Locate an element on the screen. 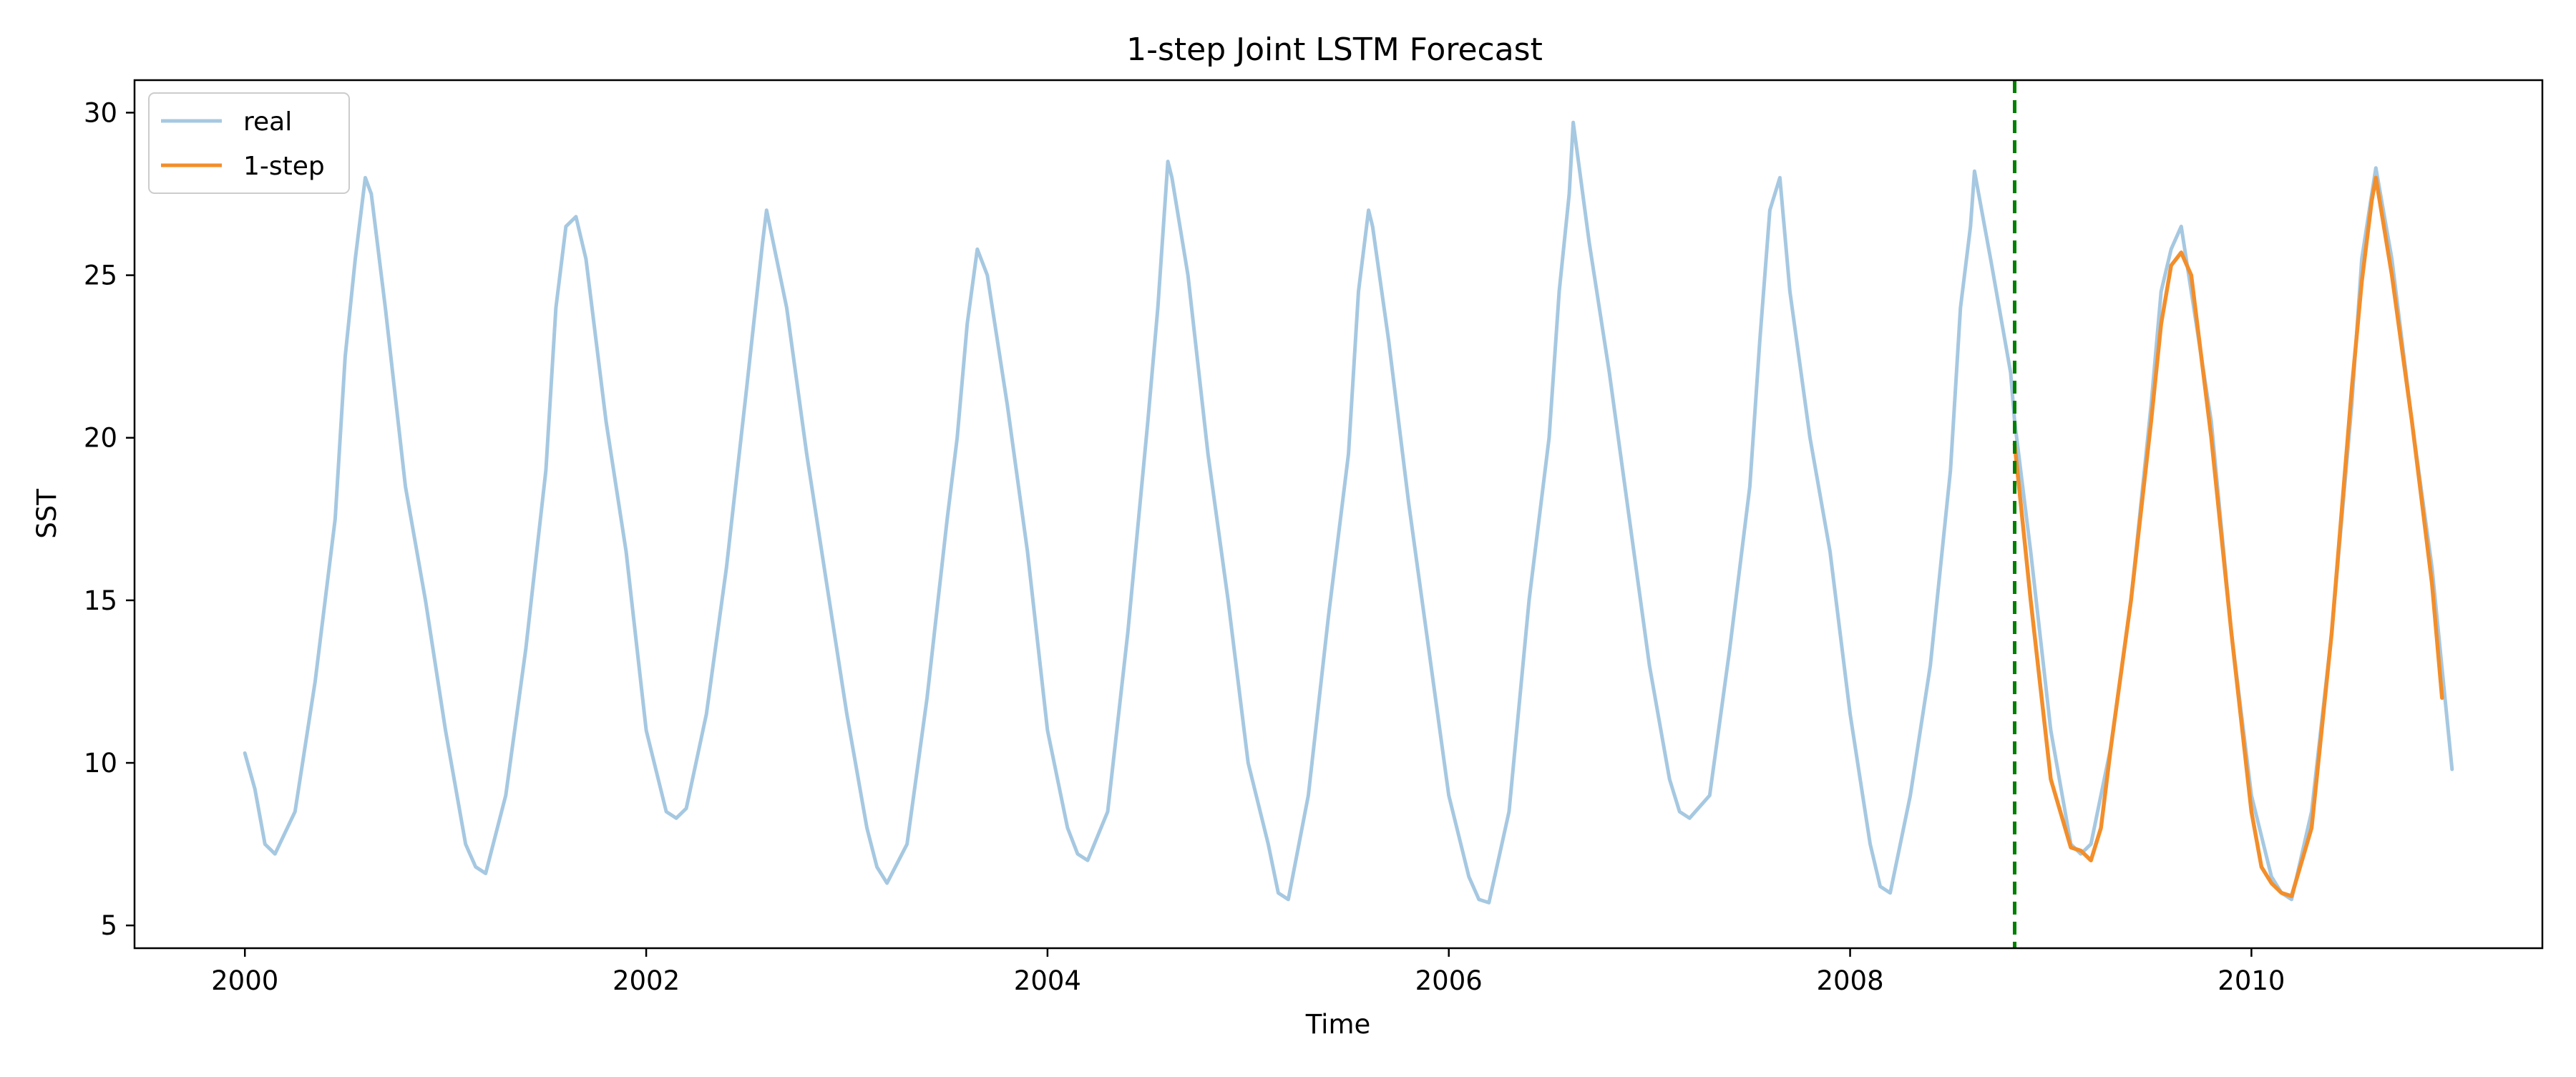 The width and height of the screenshot is (2576, 1077). x-axis-label: Time is located at coordinates (1338, 1024).